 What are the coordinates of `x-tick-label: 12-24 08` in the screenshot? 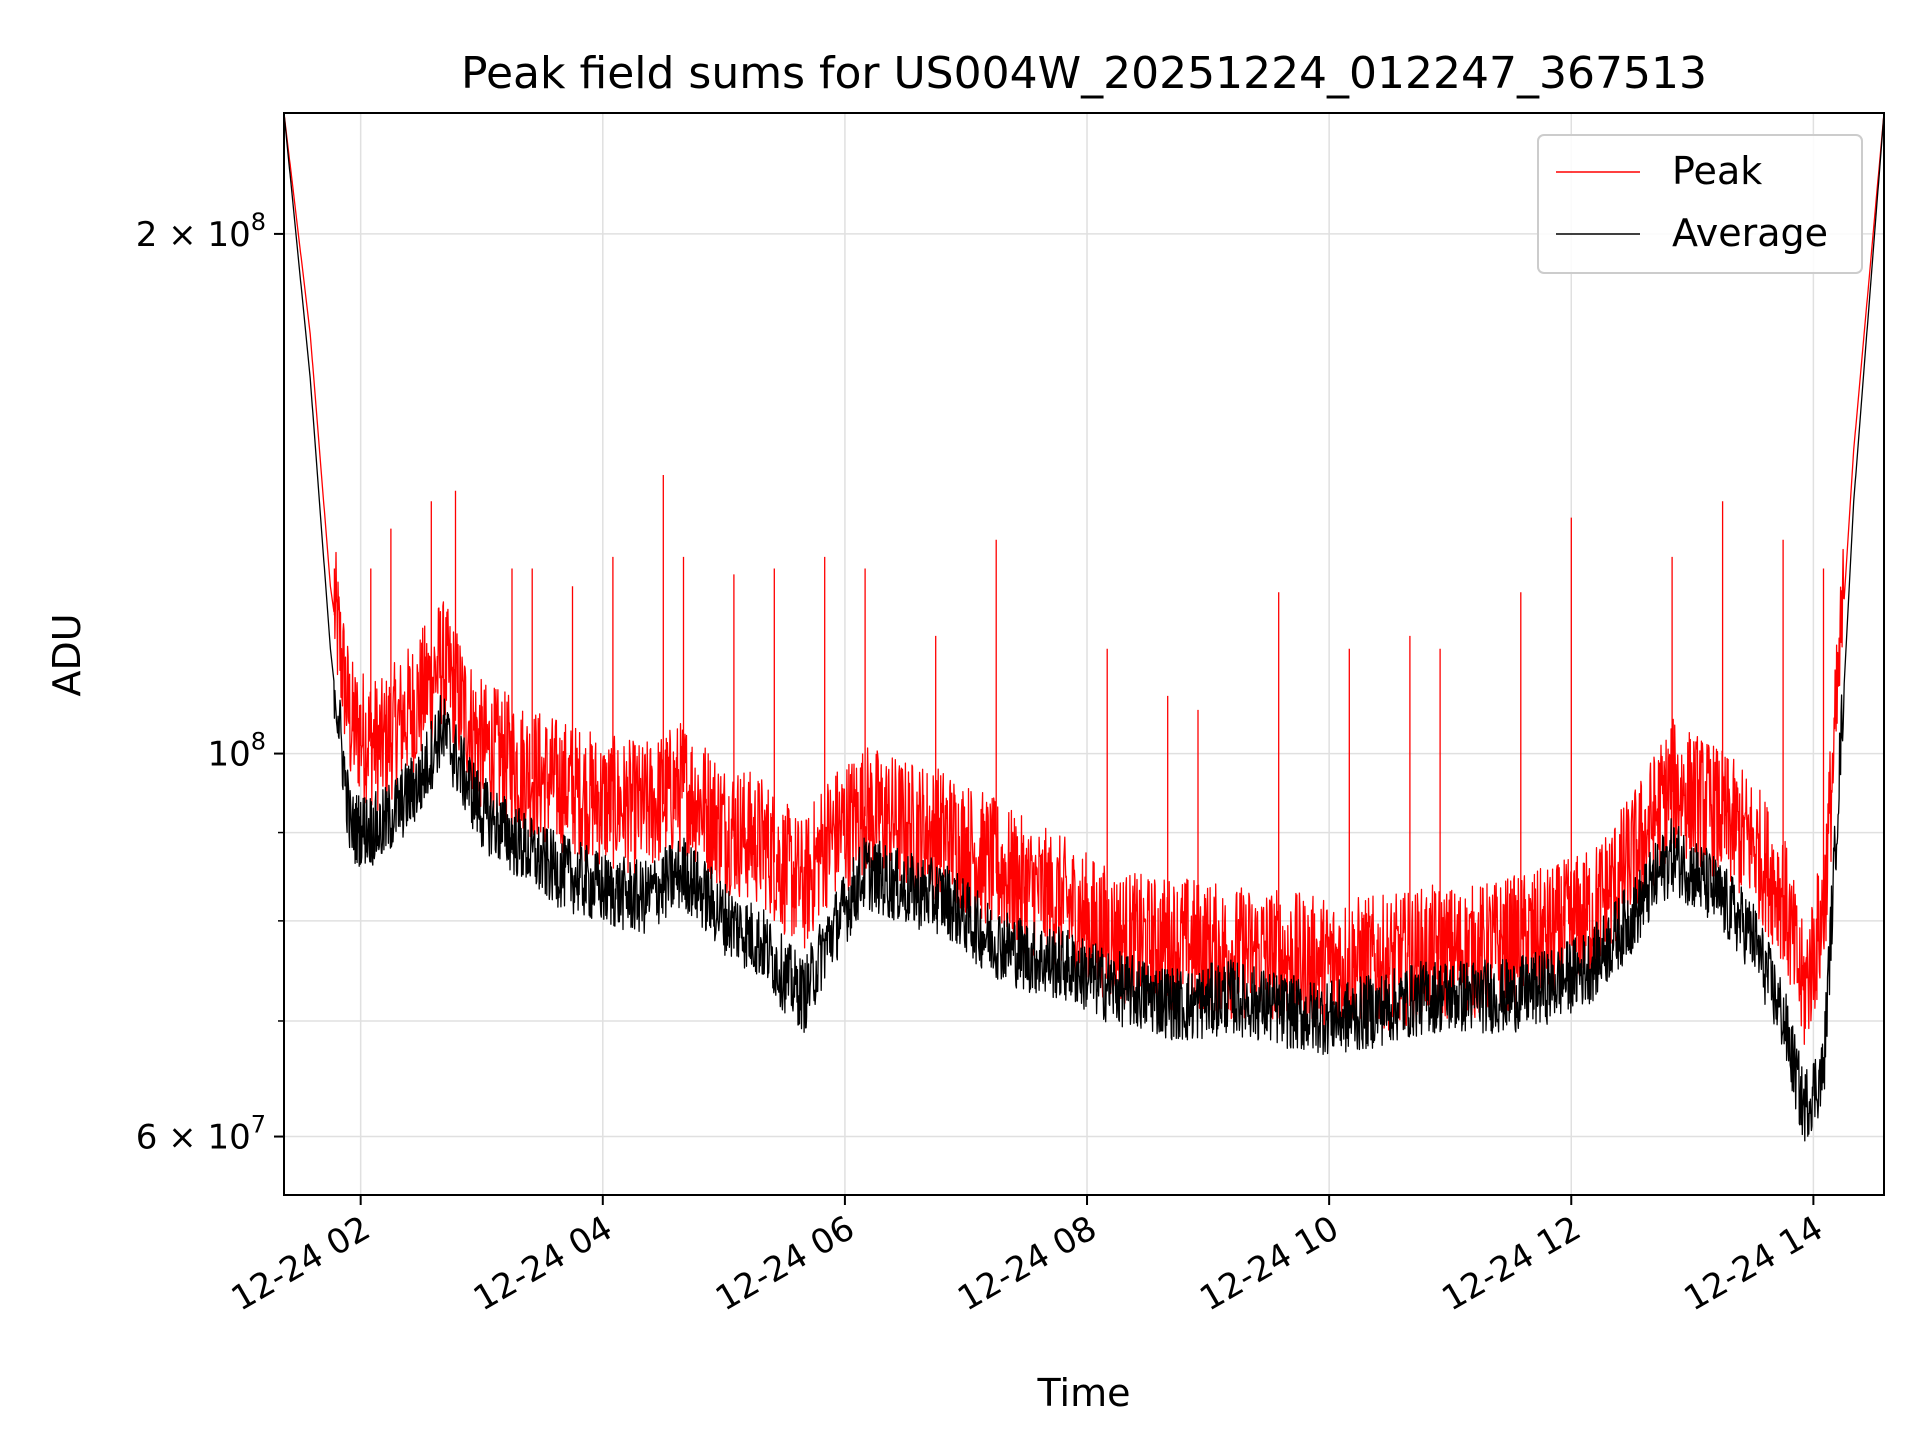 It's located at (1027, 1263).